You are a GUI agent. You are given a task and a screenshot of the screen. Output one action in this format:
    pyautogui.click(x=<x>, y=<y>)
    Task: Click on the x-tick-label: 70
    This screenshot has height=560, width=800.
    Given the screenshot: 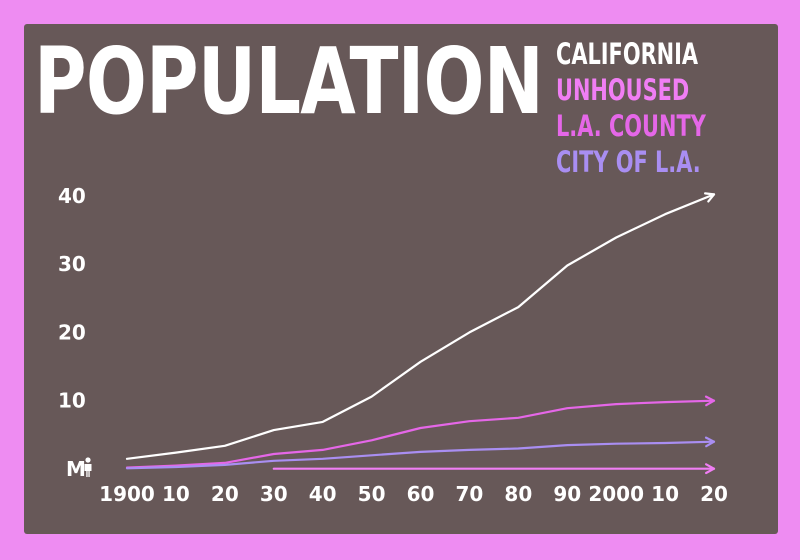 What is the action you would take?
    pyautogui.click(x=469, y=494)
    